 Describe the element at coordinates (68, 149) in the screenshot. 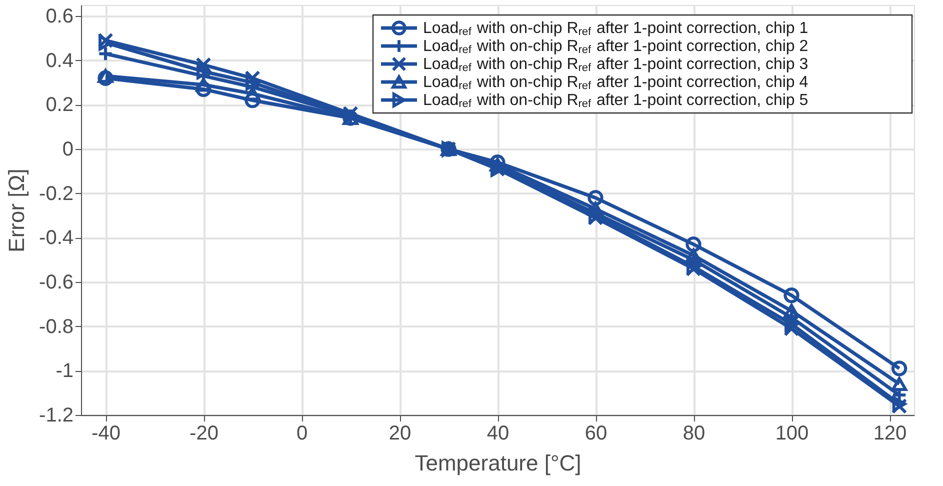

I see `y-tick-label: 0` at that location.